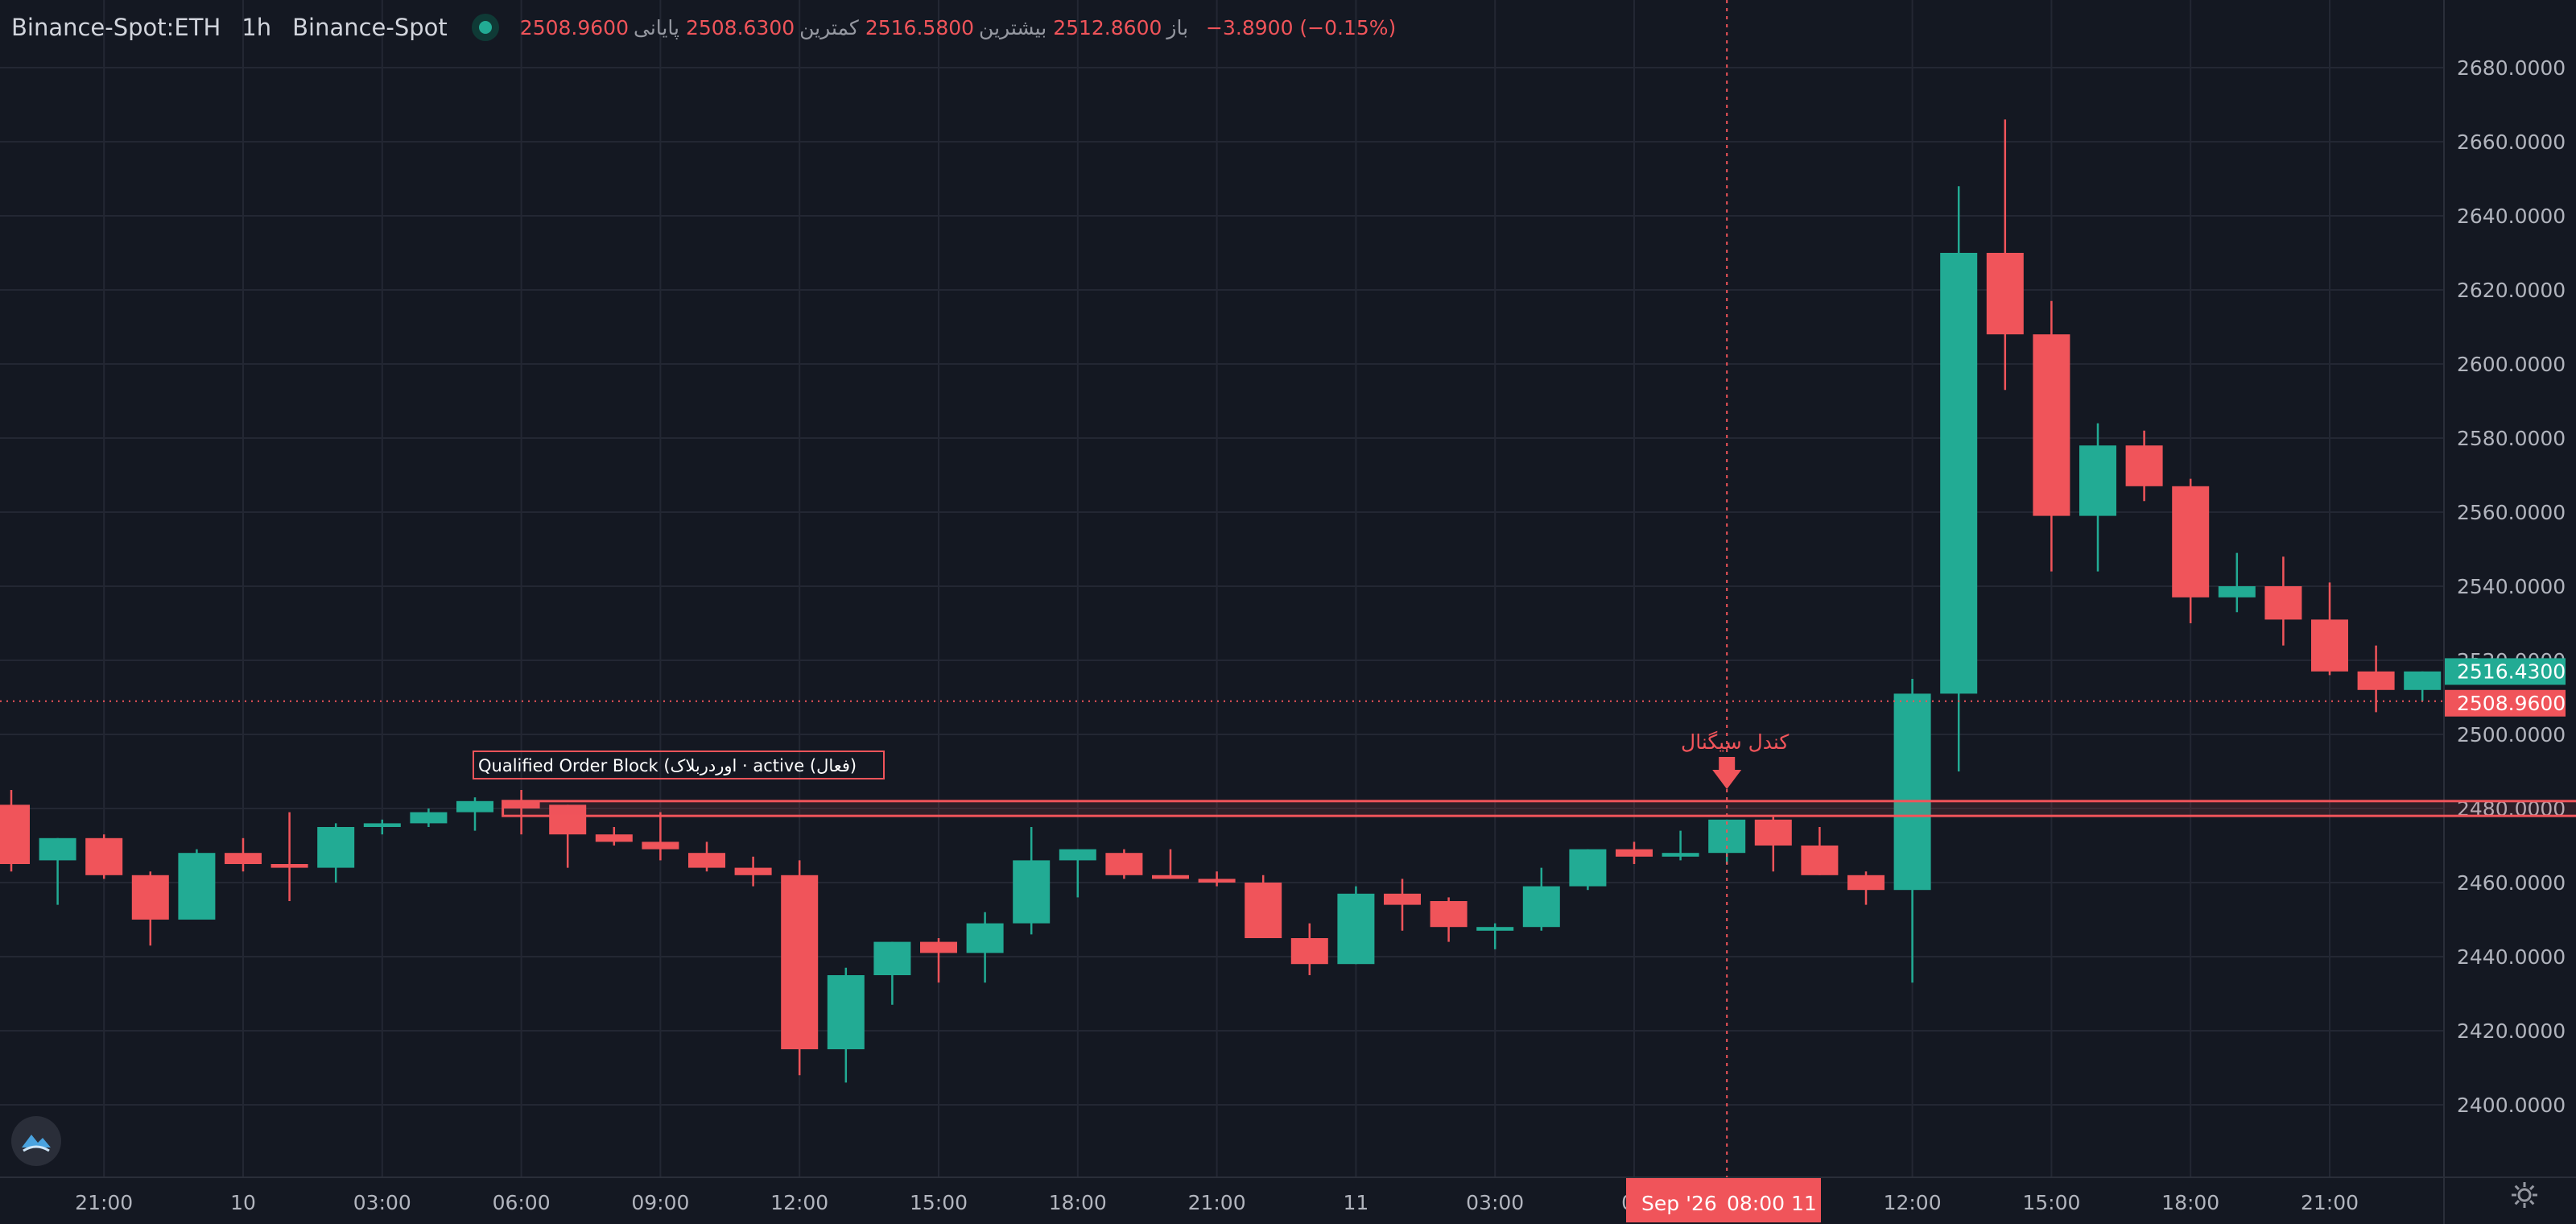 The image size is (2576, 1224). Describe the element at coordinates (1679, 1203) in the screenshot. I see `crosshair-date: Sep '26` at that location.